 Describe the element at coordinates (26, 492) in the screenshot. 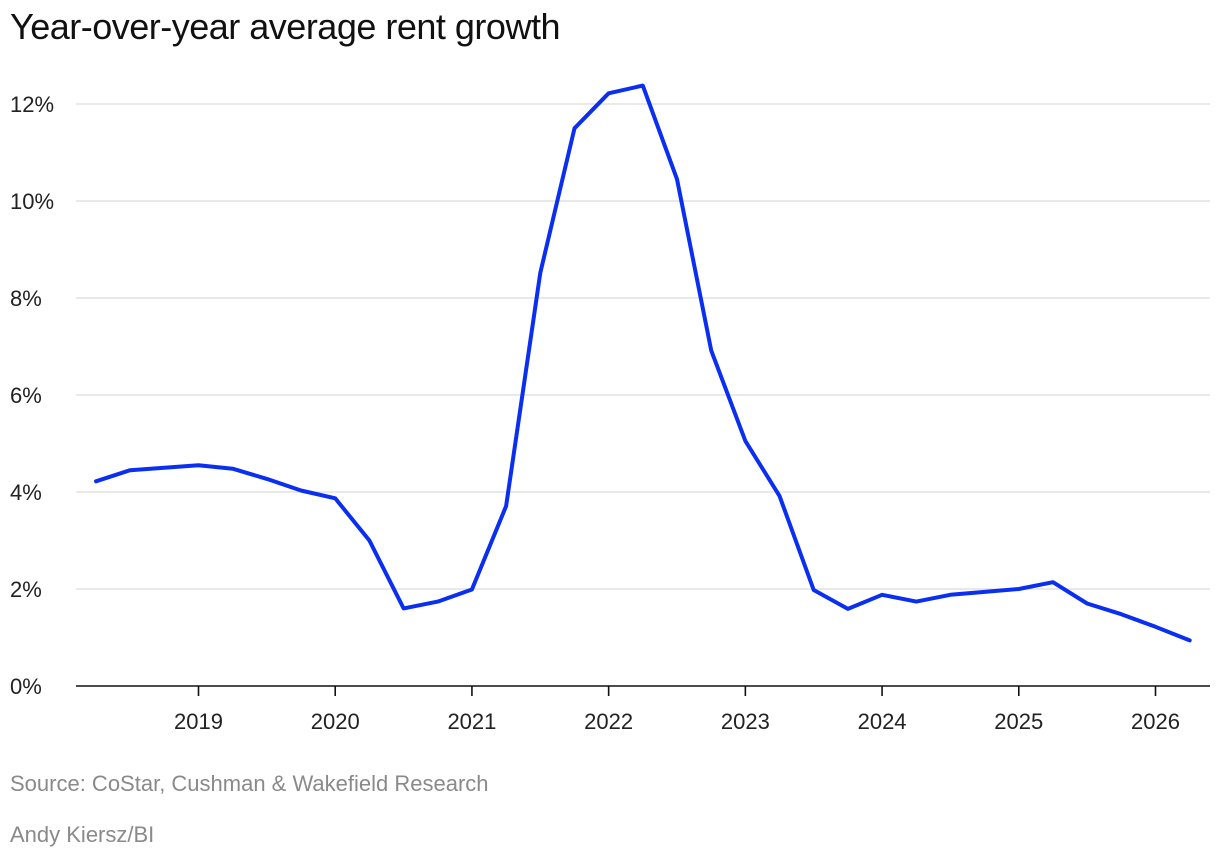

I see `y-tick-label: 4%` at that location.